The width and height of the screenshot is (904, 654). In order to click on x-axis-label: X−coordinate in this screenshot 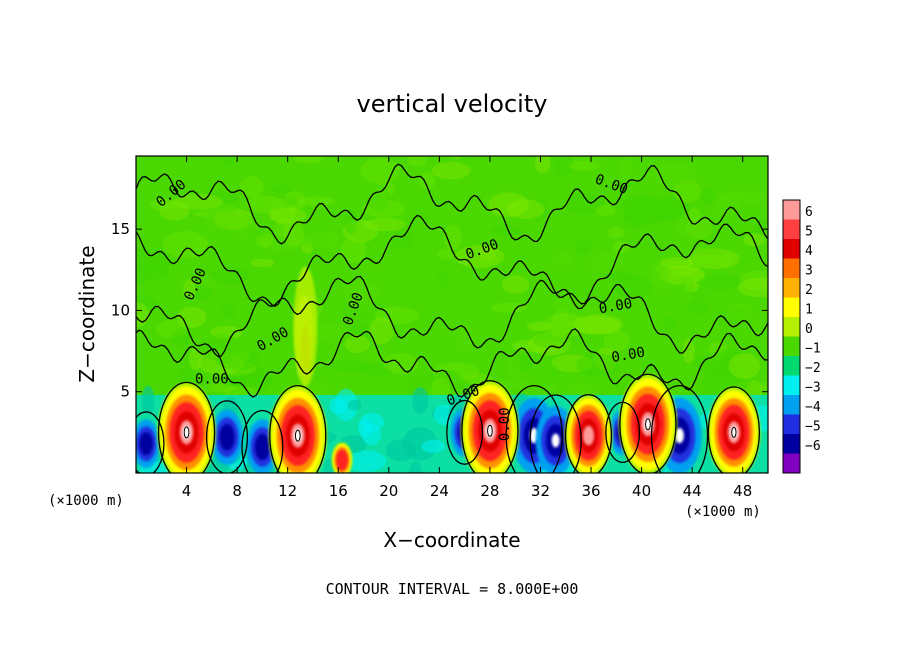, I will do `click(451, 540)`.